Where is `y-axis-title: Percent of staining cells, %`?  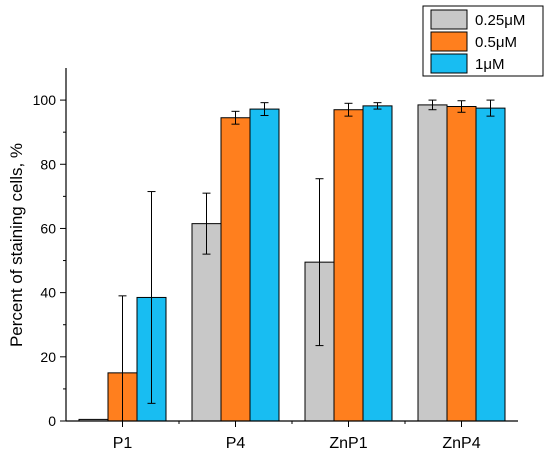
y-axis-title: Percent of staining cells, % is located at coordinates (16, 245).